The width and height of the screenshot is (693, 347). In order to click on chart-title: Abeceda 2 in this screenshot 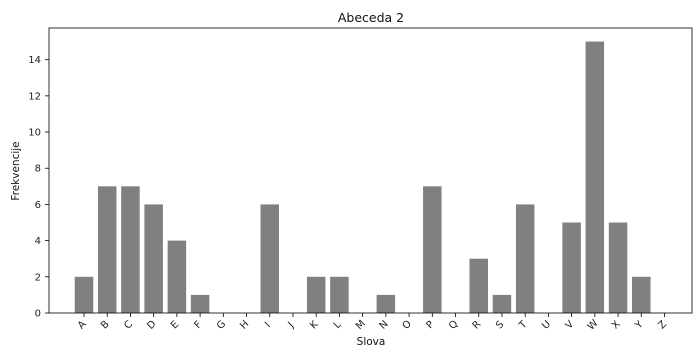, I will do `click(371, 17)`.